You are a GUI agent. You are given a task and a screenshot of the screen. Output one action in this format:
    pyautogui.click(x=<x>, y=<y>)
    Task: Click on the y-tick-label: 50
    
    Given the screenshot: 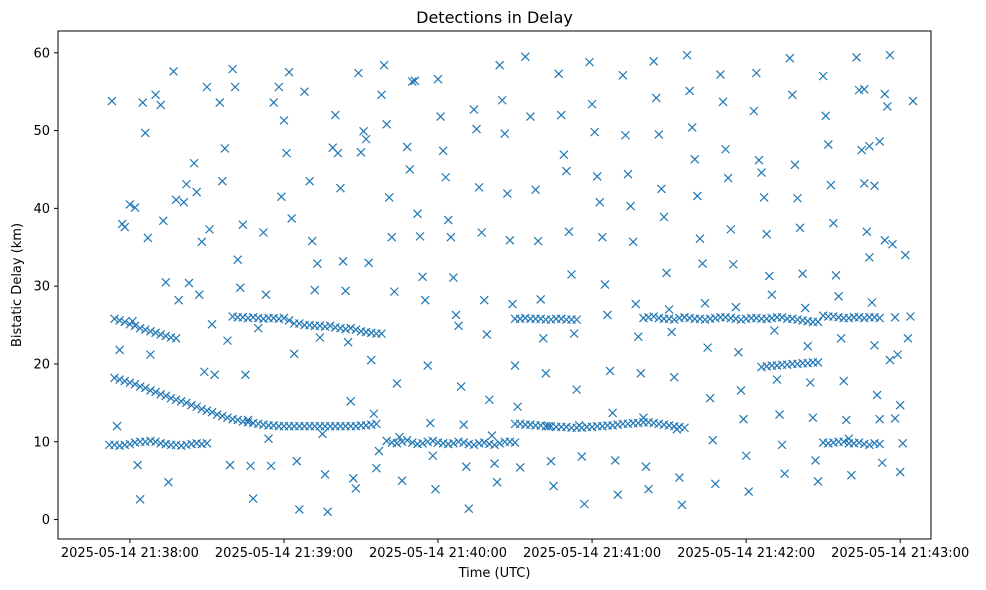 What is the action you would take?
    pyautogui.click(x=41, y=131)
    